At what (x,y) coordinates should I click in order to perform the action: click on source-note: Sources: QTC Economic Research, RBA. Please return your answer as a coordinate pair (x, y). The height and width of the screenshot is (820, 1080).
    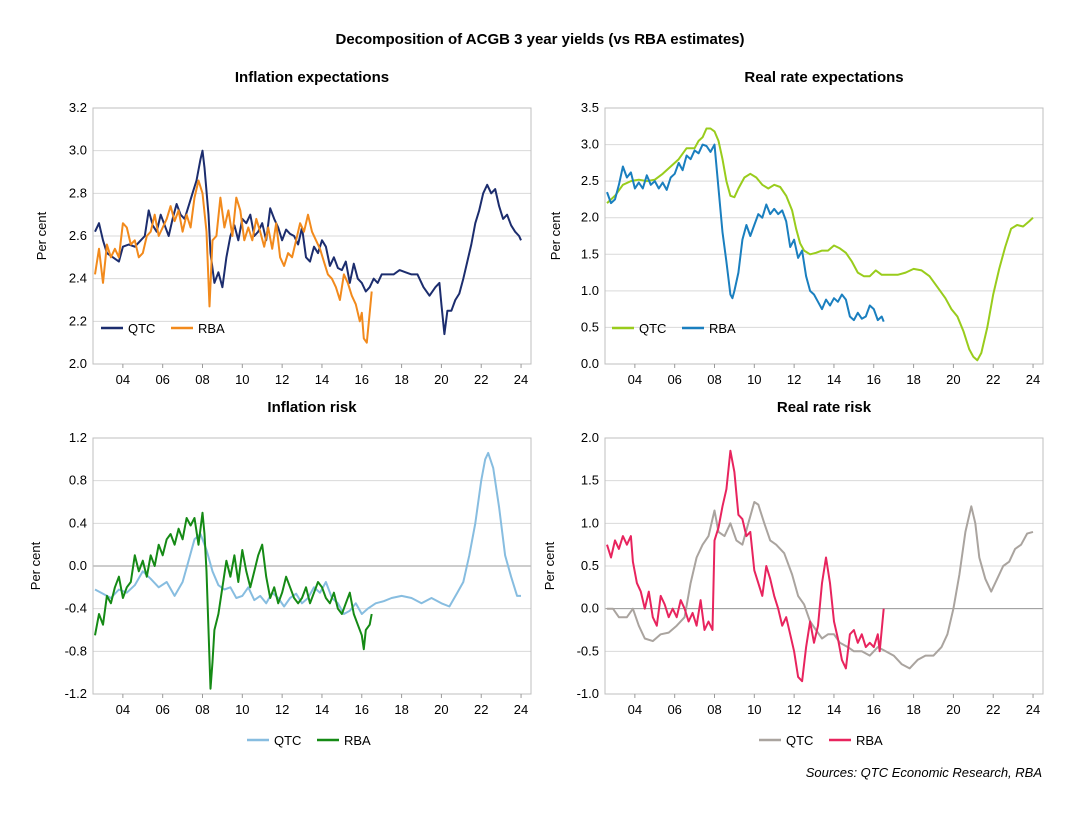
    Looking at the image, I should click on (923, 772).